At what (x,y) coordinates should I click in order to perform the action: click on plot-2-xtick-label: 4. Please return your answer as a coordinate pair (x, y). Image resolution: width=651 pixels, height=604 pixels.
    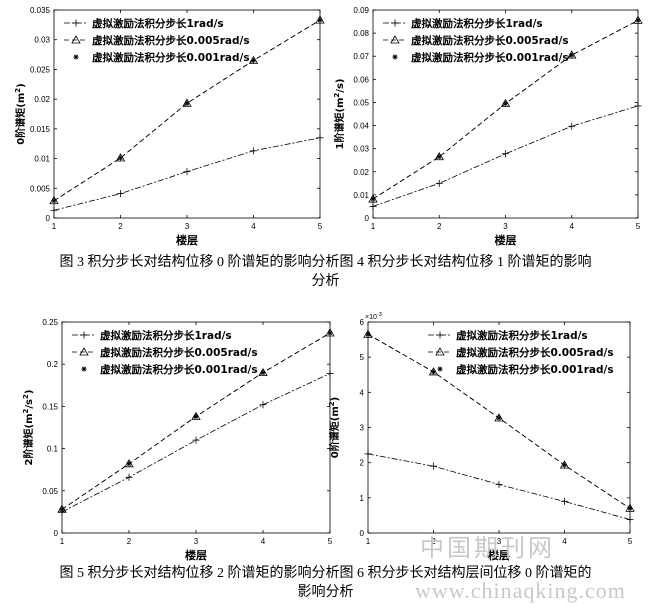
    Looking at the image, I should click on (572, 226).